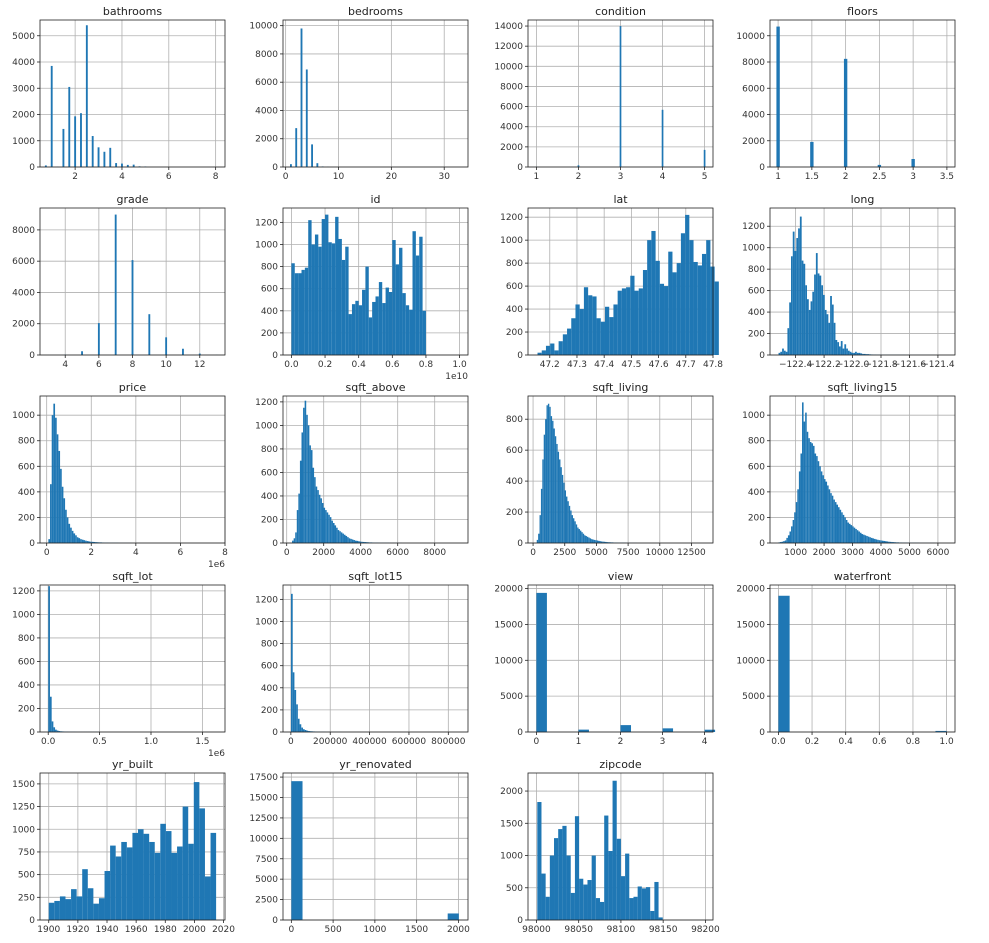  I want to click on x-tick-label: 2, so click(846, 177).